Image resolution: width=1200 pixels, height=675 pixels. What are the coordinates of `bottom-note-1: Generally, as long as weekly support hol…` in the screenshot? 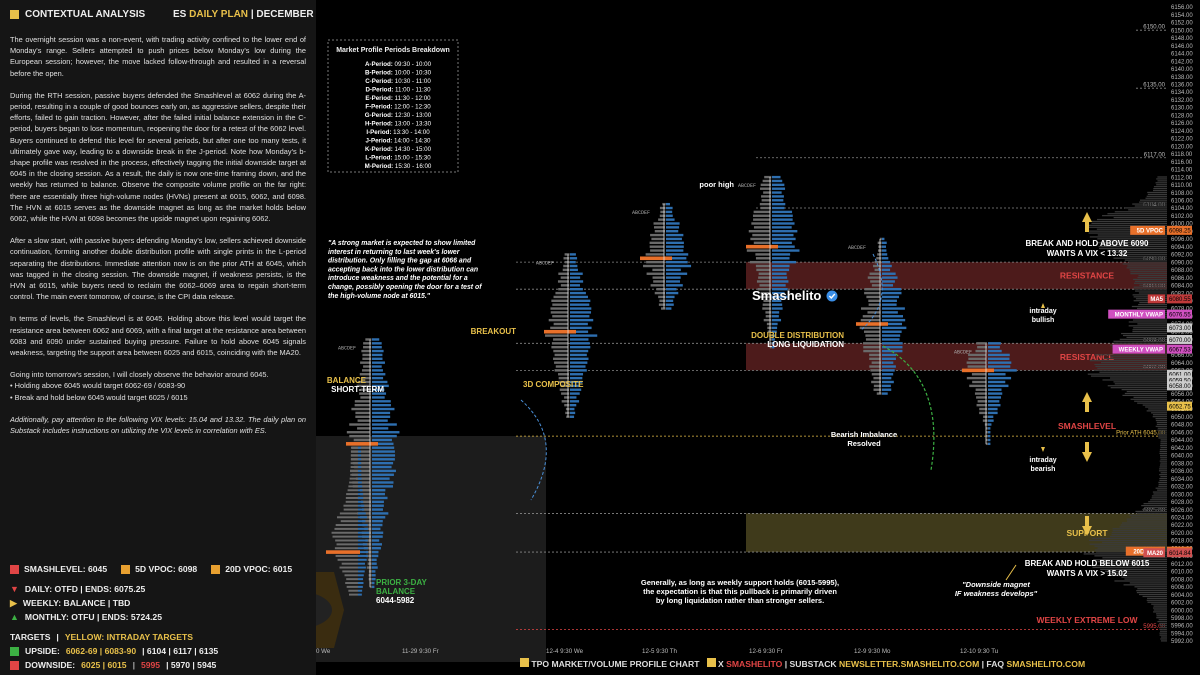 It's located at (740, 582).